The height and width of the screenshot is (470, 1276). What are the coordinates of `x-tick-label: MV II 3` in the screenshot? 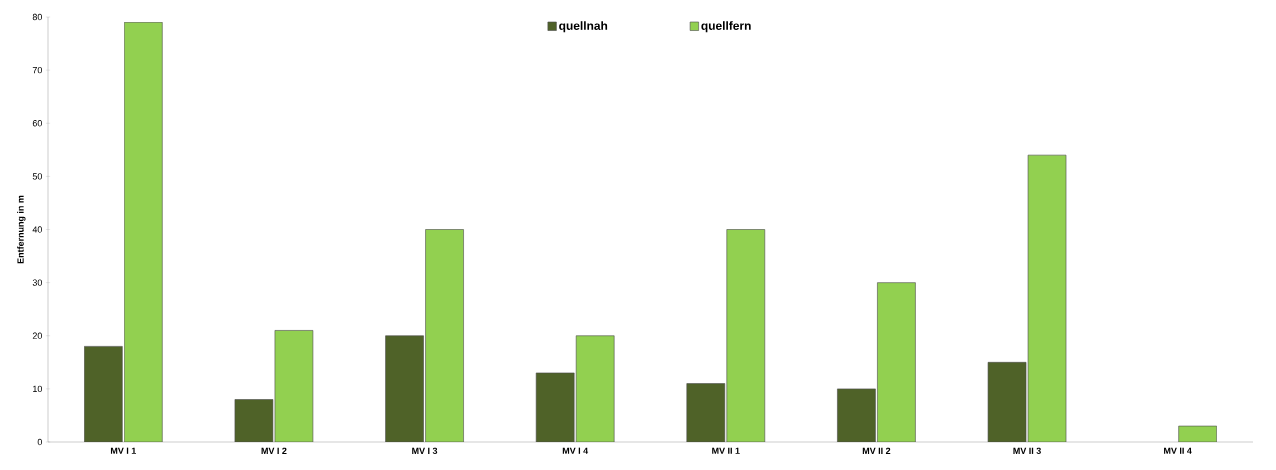 It's located at (1027, 450).